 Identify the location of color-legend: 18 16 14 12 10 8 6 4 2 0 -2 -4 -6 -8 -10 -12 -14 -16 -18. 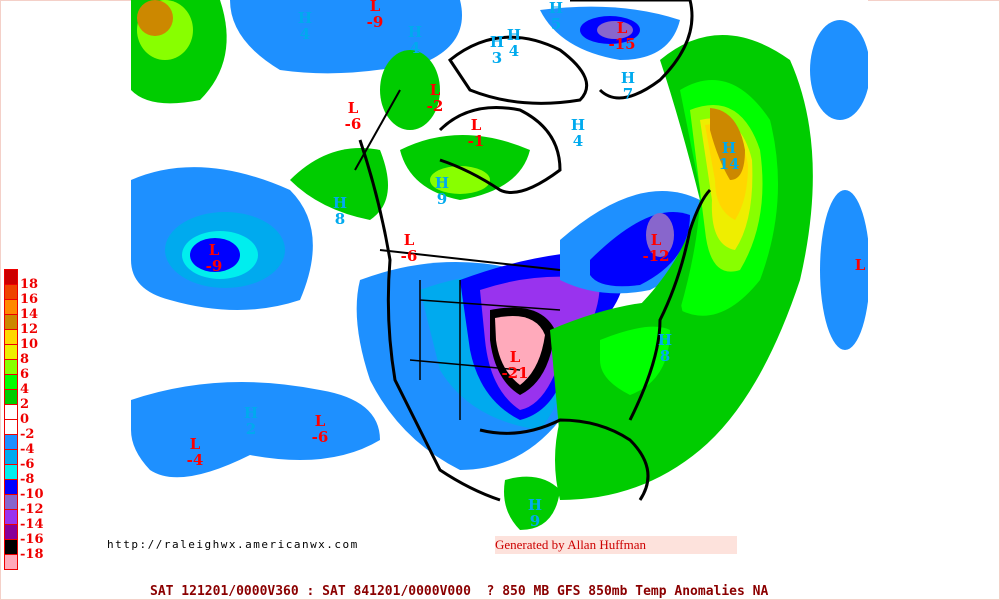
(34, 421).